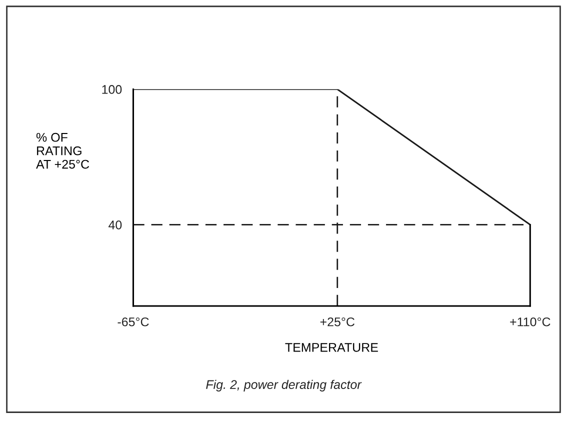  Describe the element at coordinates (115, 225) in the screenshot. I see `y-tick-label: 40` at that location.